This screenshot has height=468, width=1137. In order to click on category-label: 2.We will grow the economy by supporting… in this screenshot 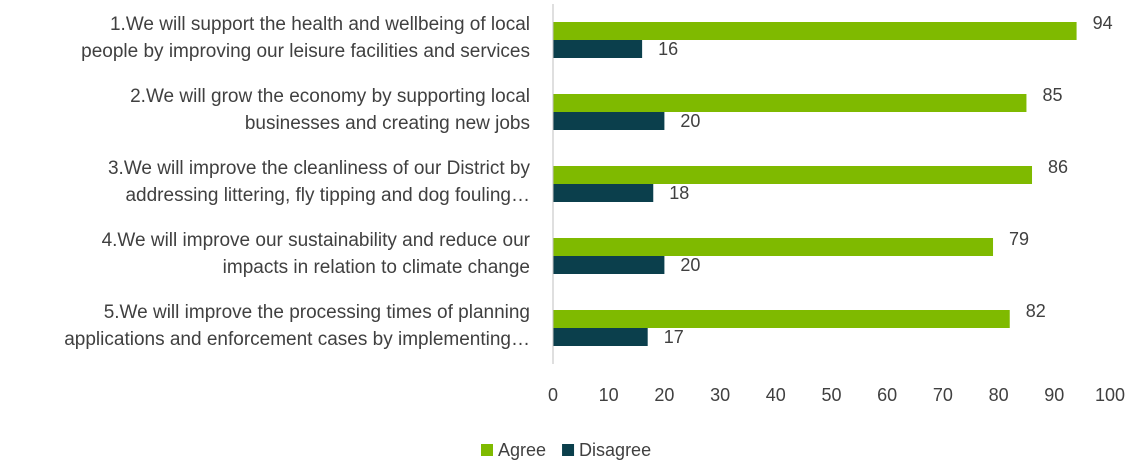, I will do `click(330, 110)`.